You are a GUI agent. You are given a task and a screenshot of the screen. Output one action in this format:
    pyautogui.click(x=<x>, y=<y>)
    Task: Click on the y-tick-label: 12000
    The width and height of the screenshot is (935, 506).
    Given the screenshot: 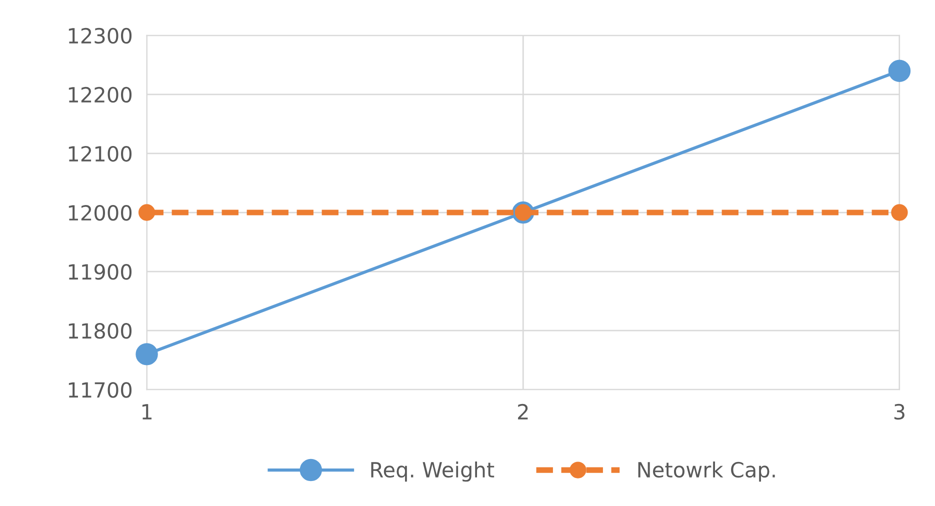 What is the action you would take?
    pyautogui.click(x=100, y=212)
    